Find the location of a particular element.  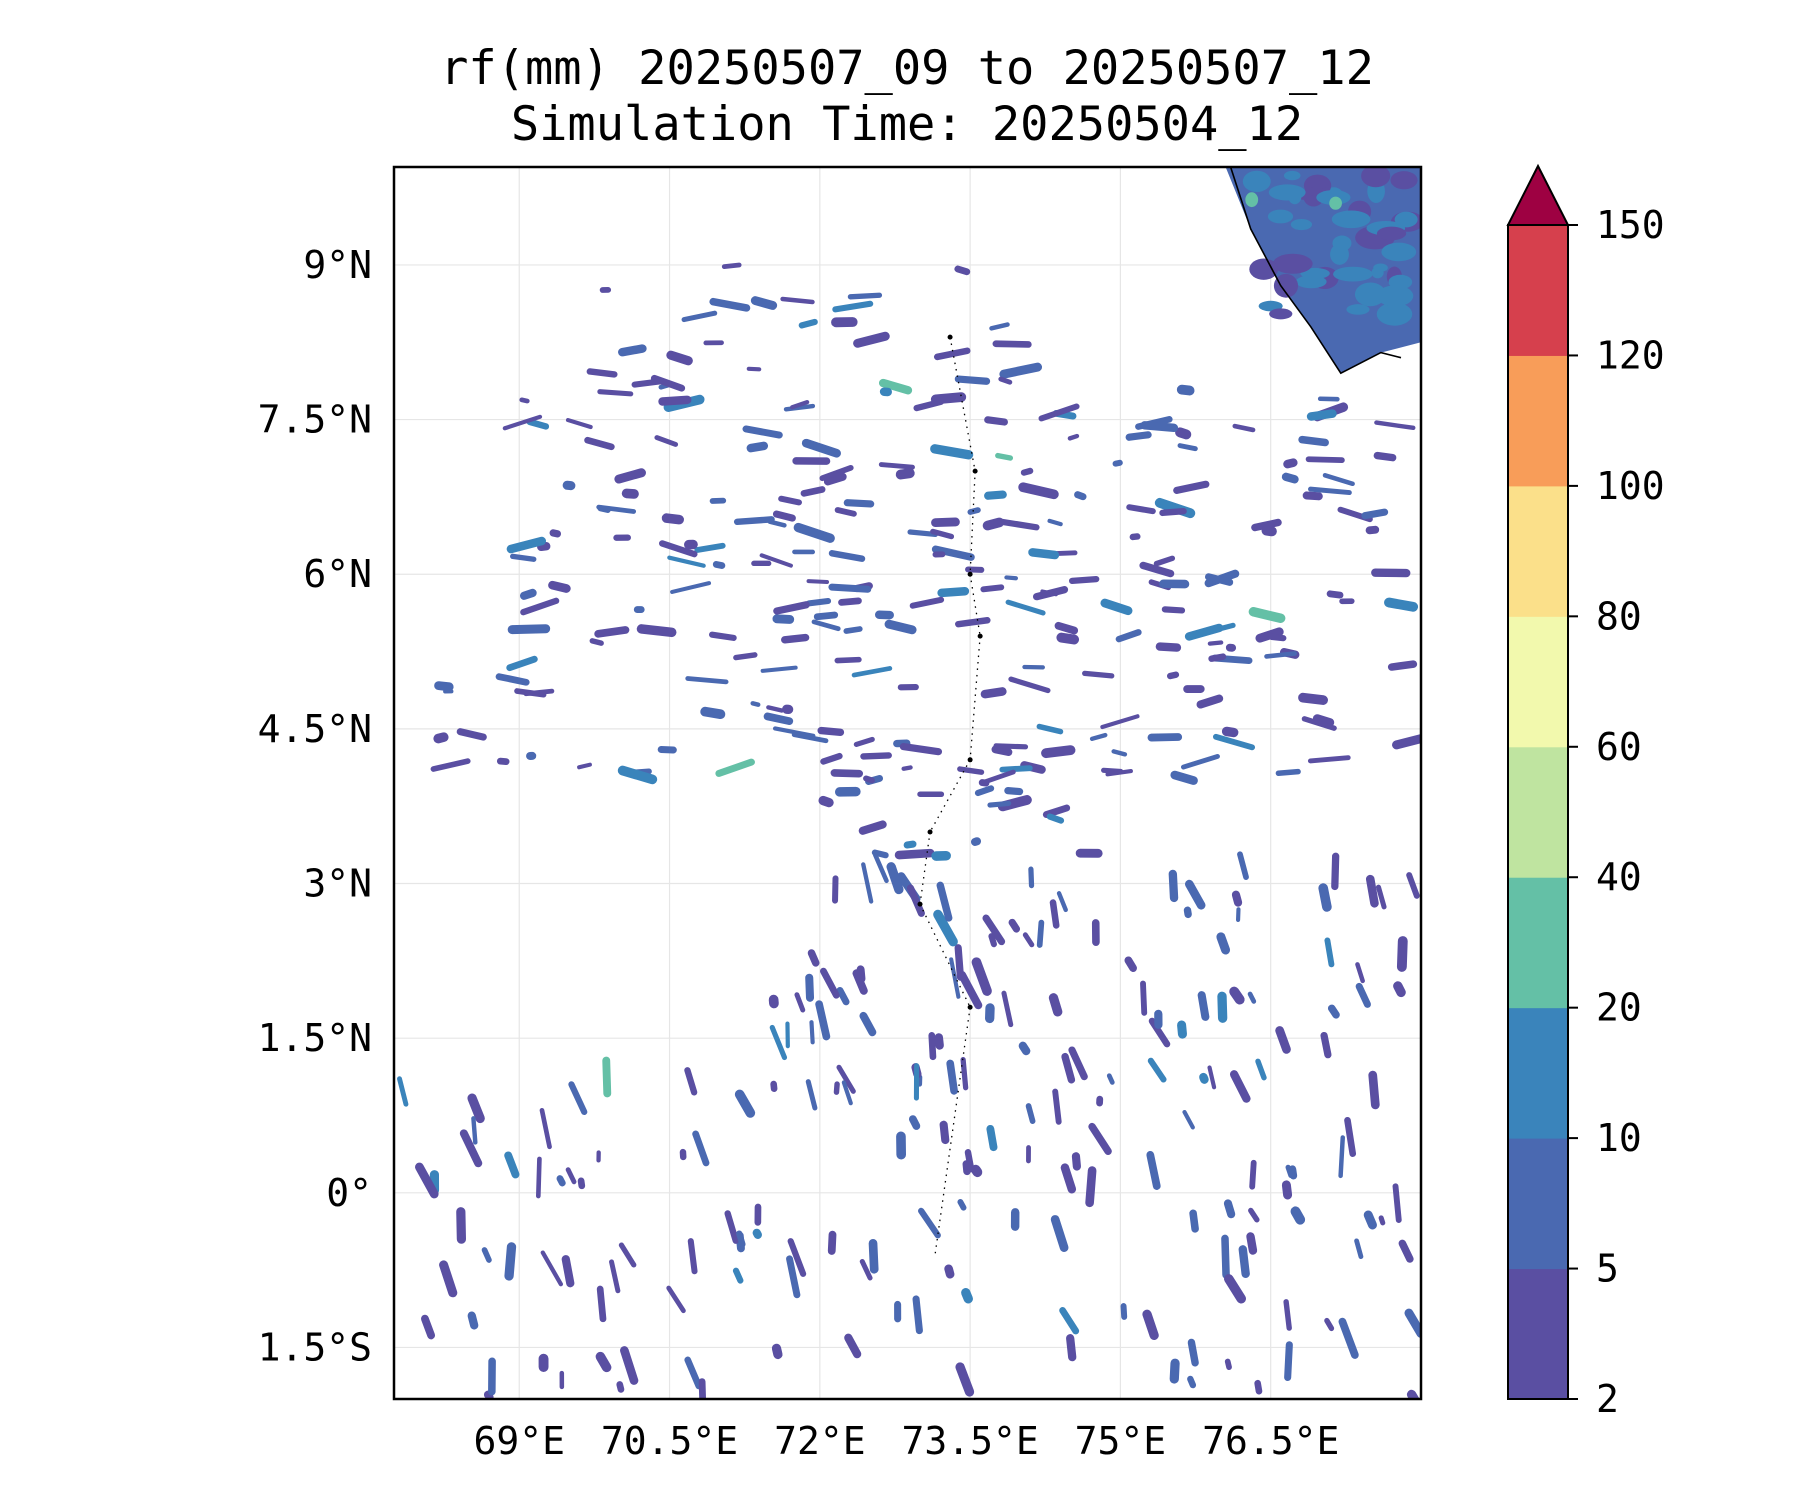

x-tick-label: 70.5°E is located at coordinates (669, 1441).